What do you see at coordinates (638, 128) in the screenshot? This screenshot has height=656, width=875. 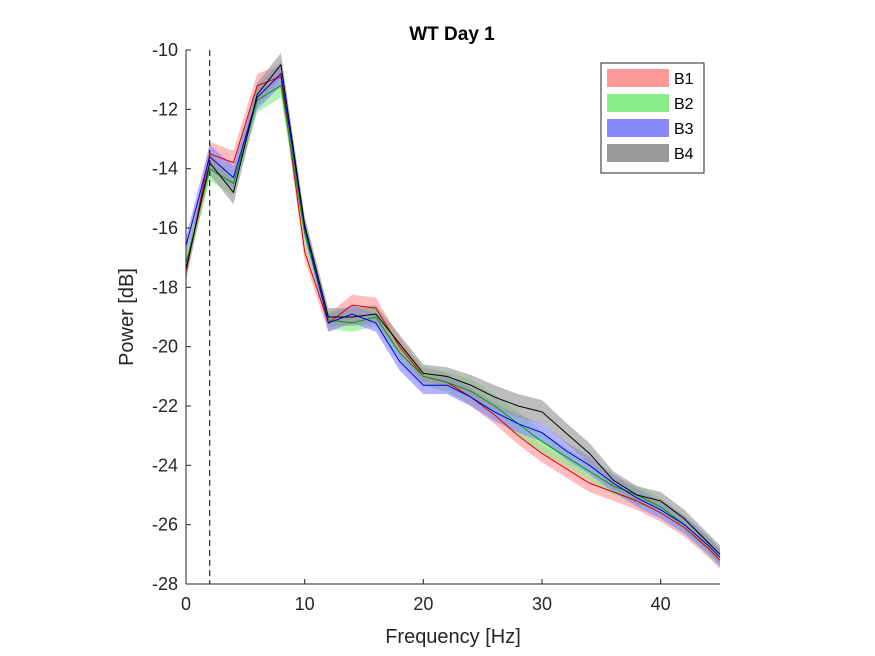 I see `legend-swatch-b3` at bounding box center [638, 128].